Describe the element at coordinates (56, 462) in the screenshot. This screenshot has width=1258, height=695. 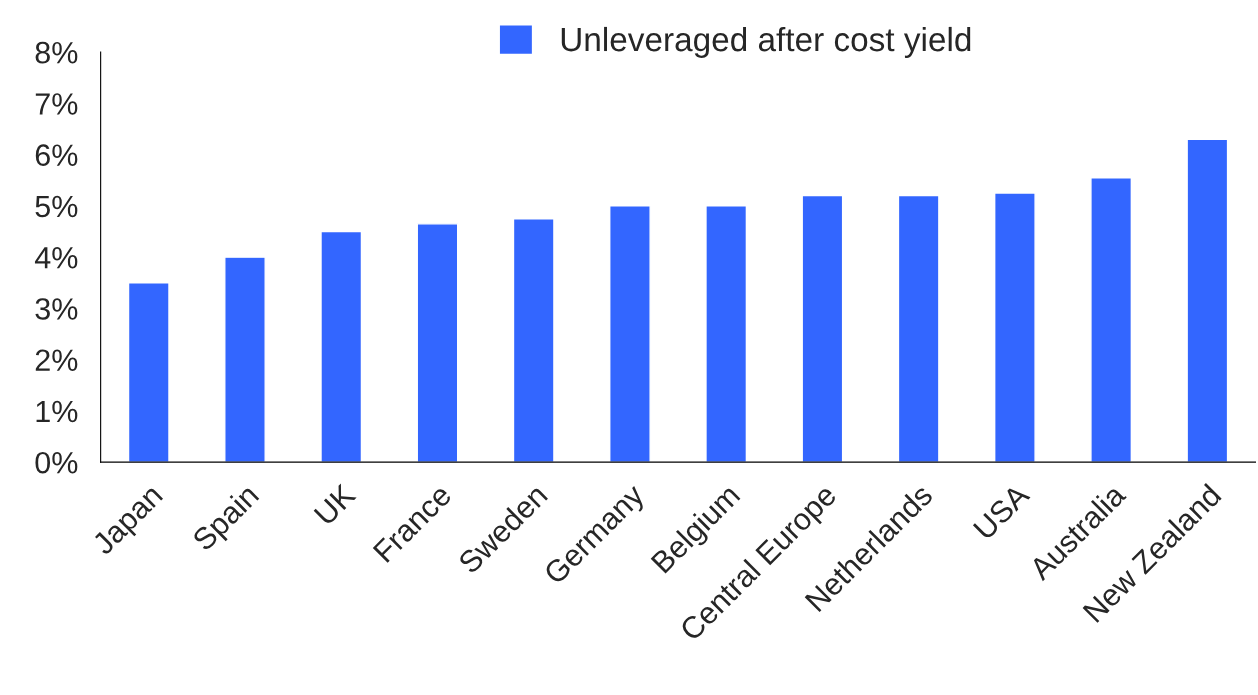
I see `y-tick-label: 0%` at that location.